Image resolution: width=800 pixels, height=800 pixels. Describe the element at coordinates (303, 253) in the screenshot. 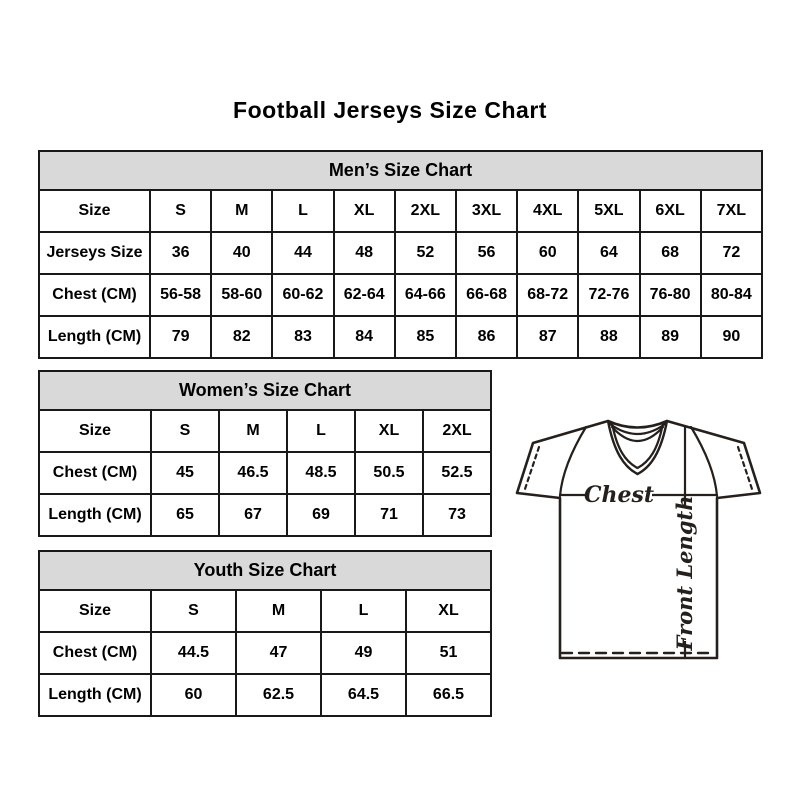

I see `value-cell: 44` at that location.